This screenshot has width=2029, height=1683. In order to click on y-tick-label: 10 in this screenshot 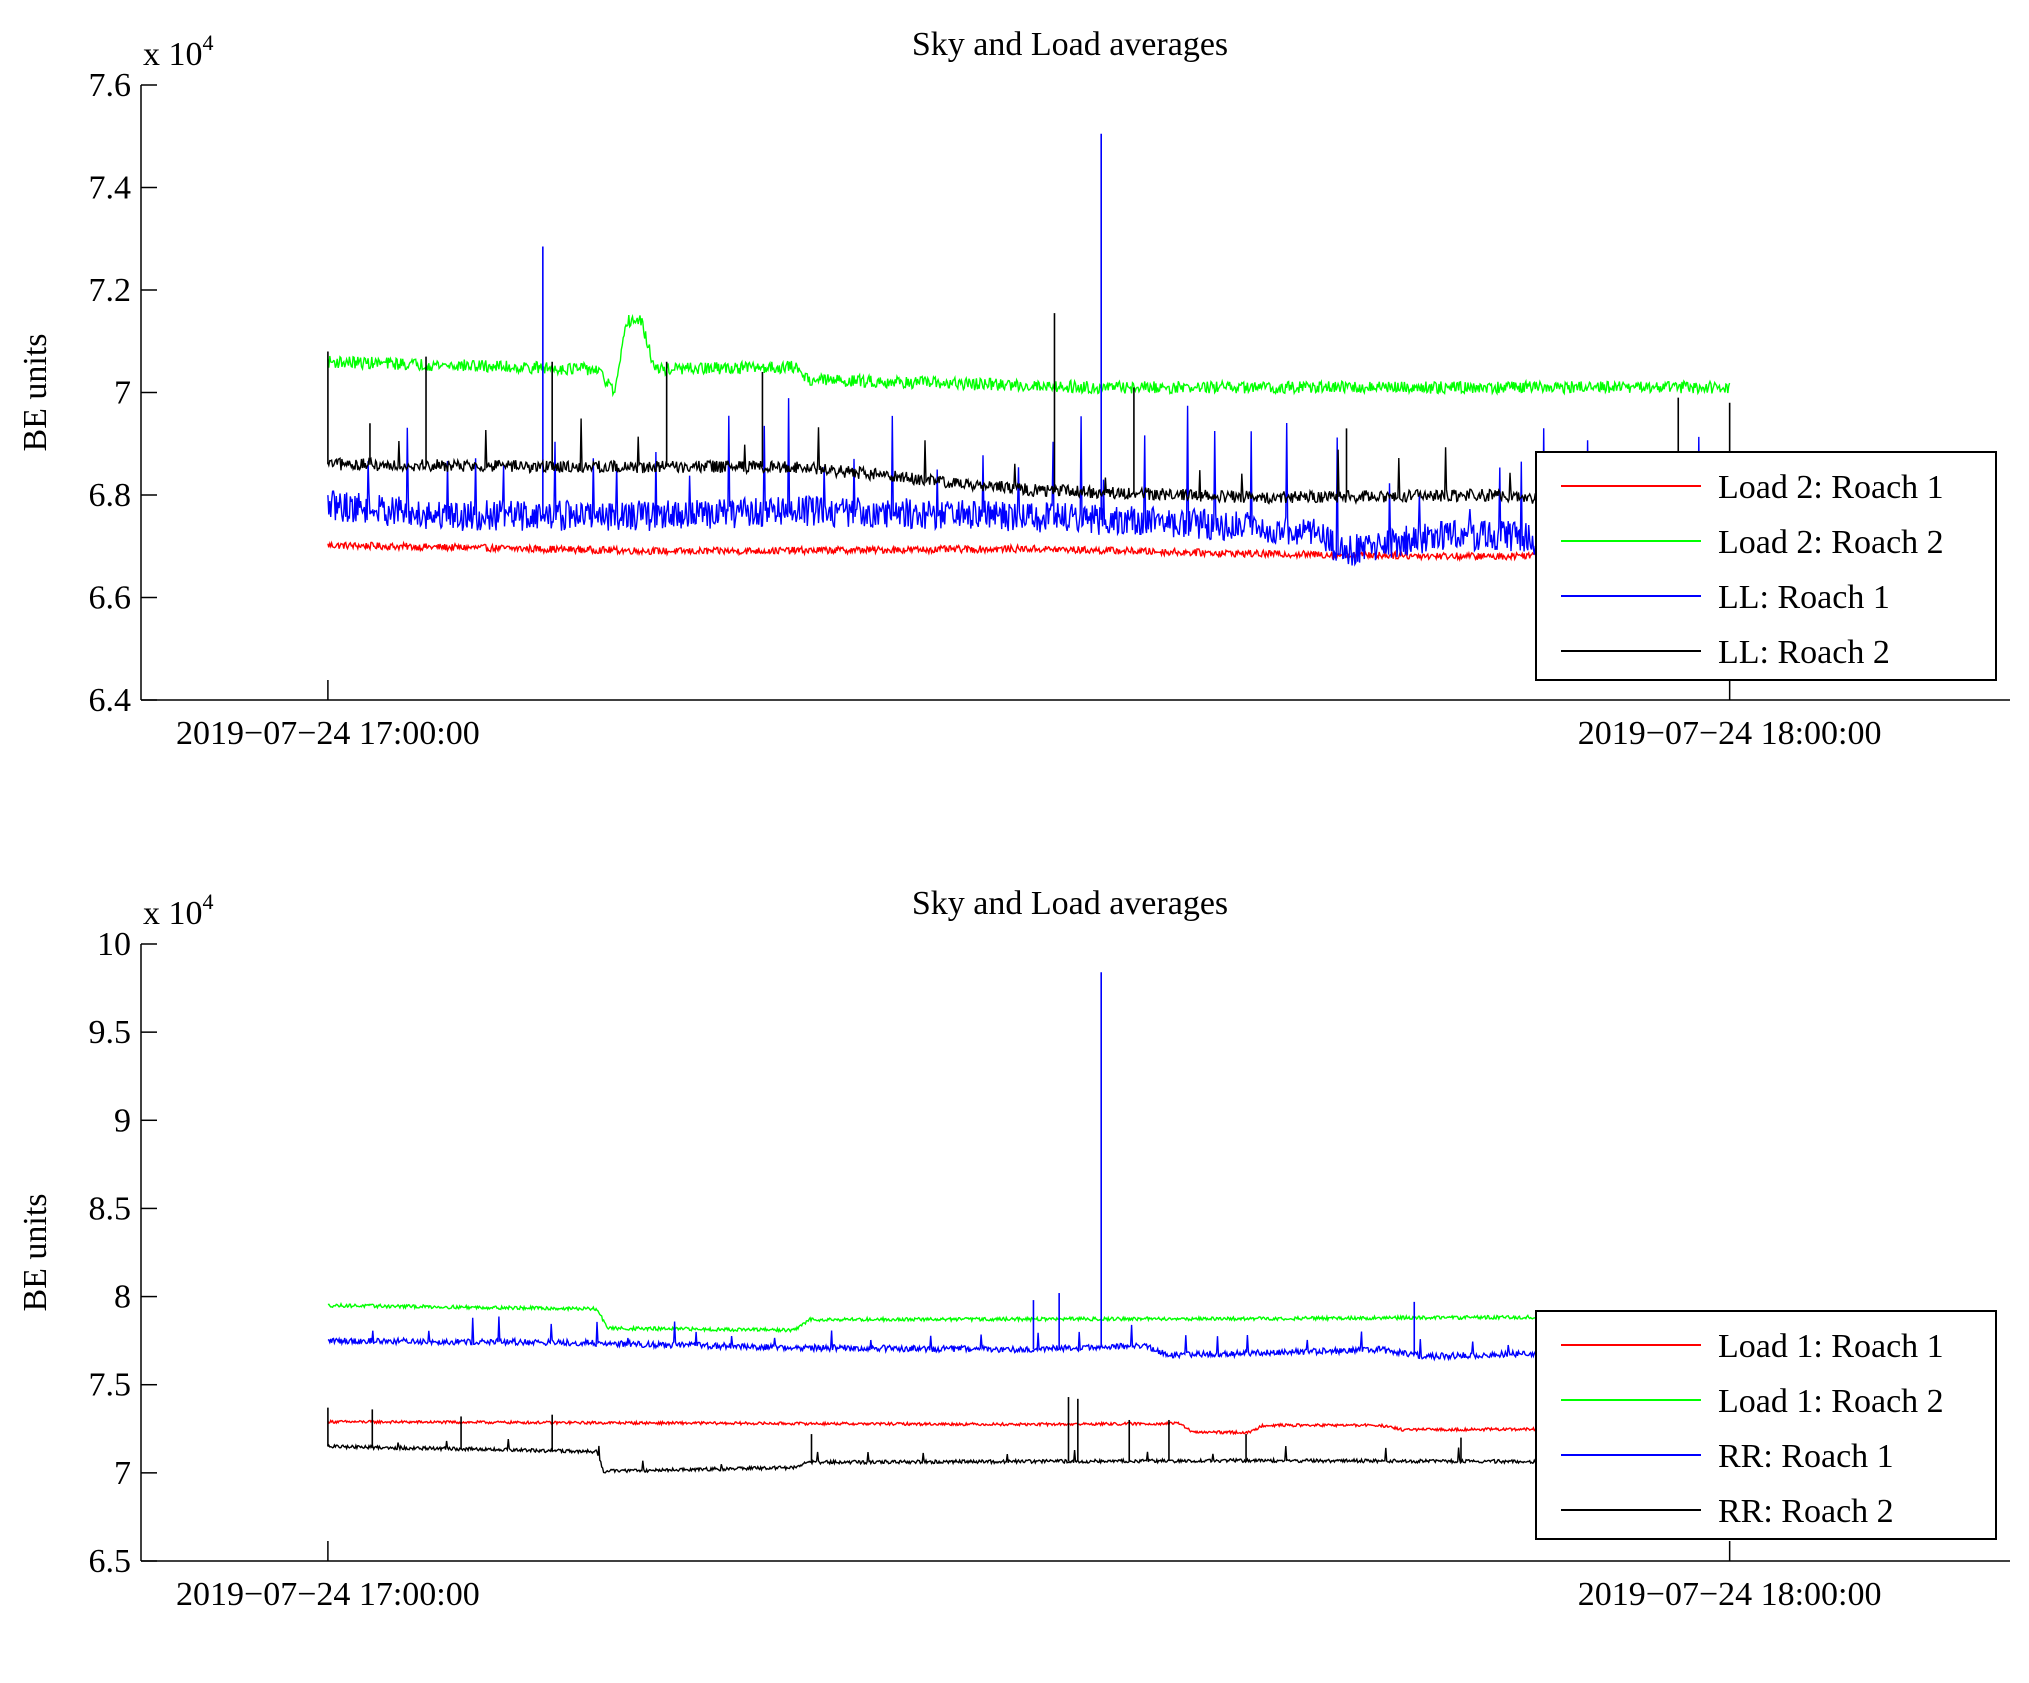, I will do `click(114, 944)`.